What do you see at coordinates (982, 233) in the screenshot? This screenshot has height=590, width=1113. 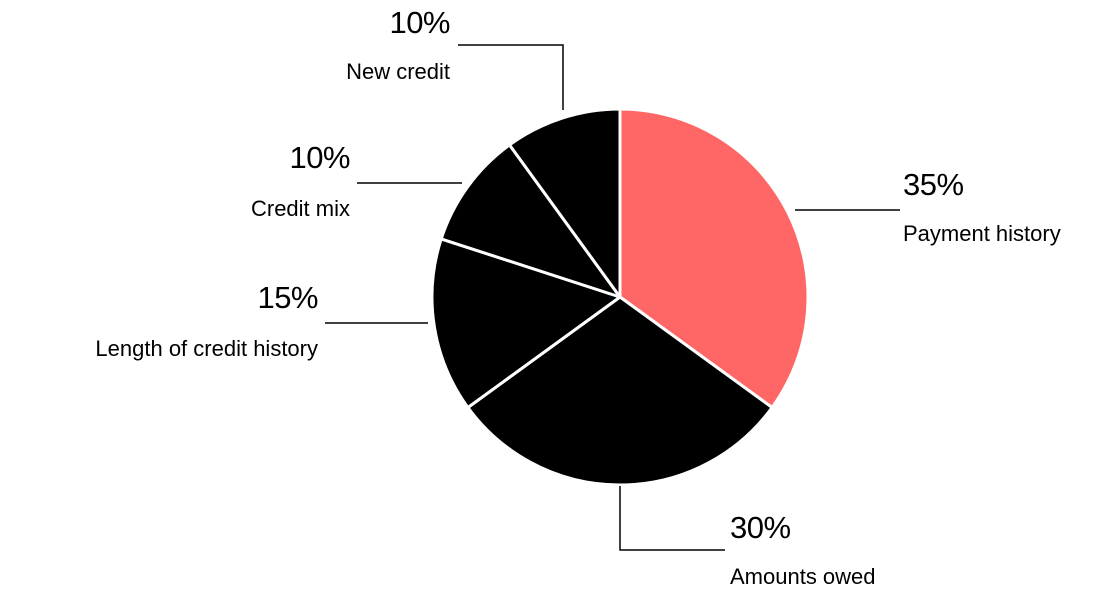 I see `category-label: Payment history` at bounding box center [982, 233].